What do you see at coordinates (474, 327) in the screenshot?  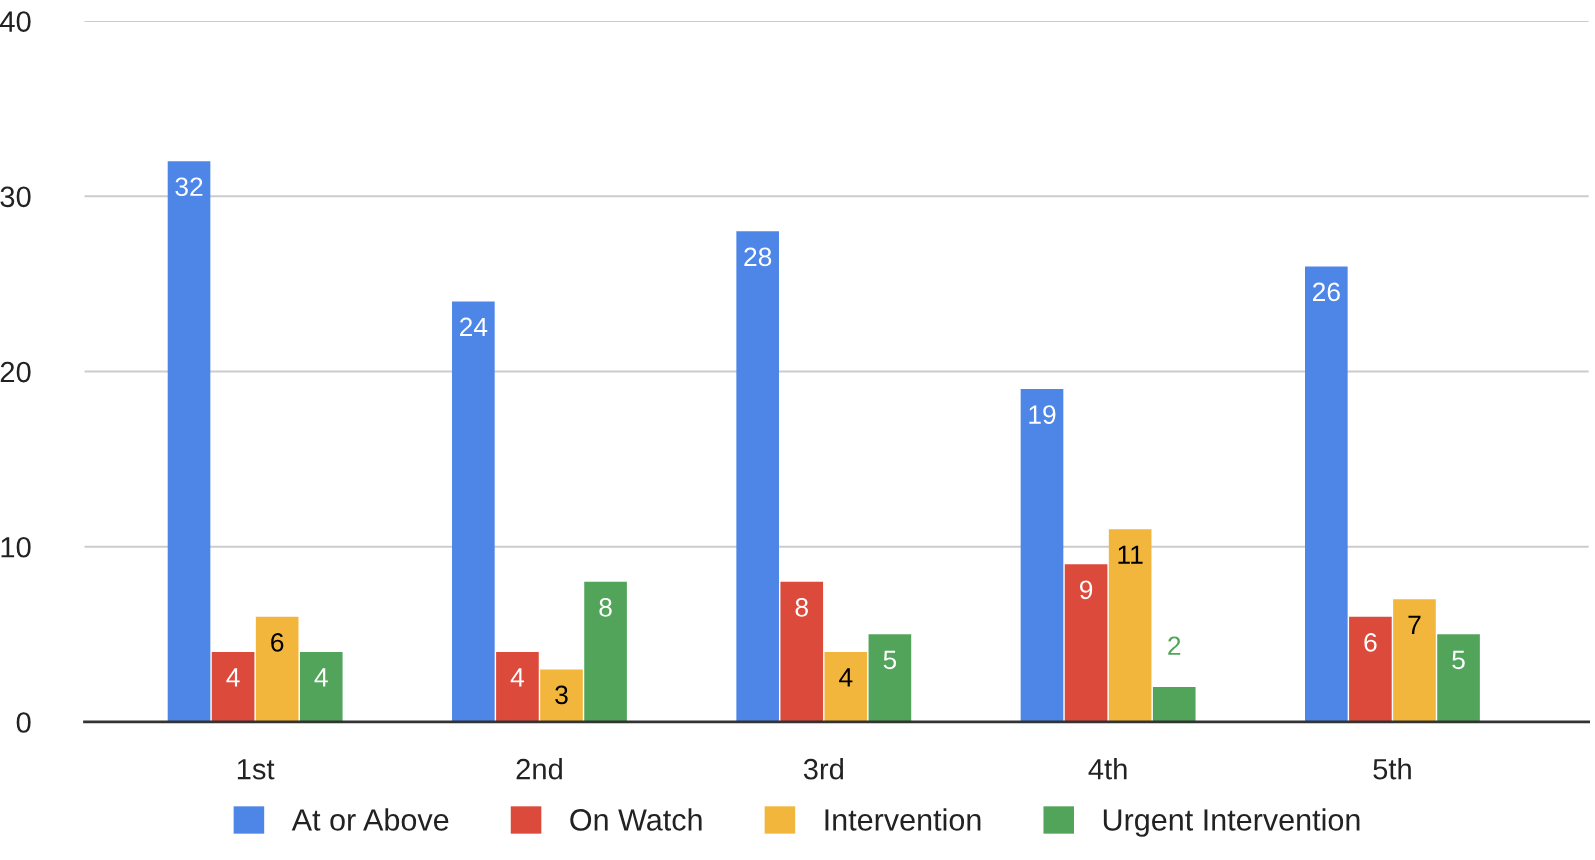 I see `data-label: 24` at bounding box center [474, 327].